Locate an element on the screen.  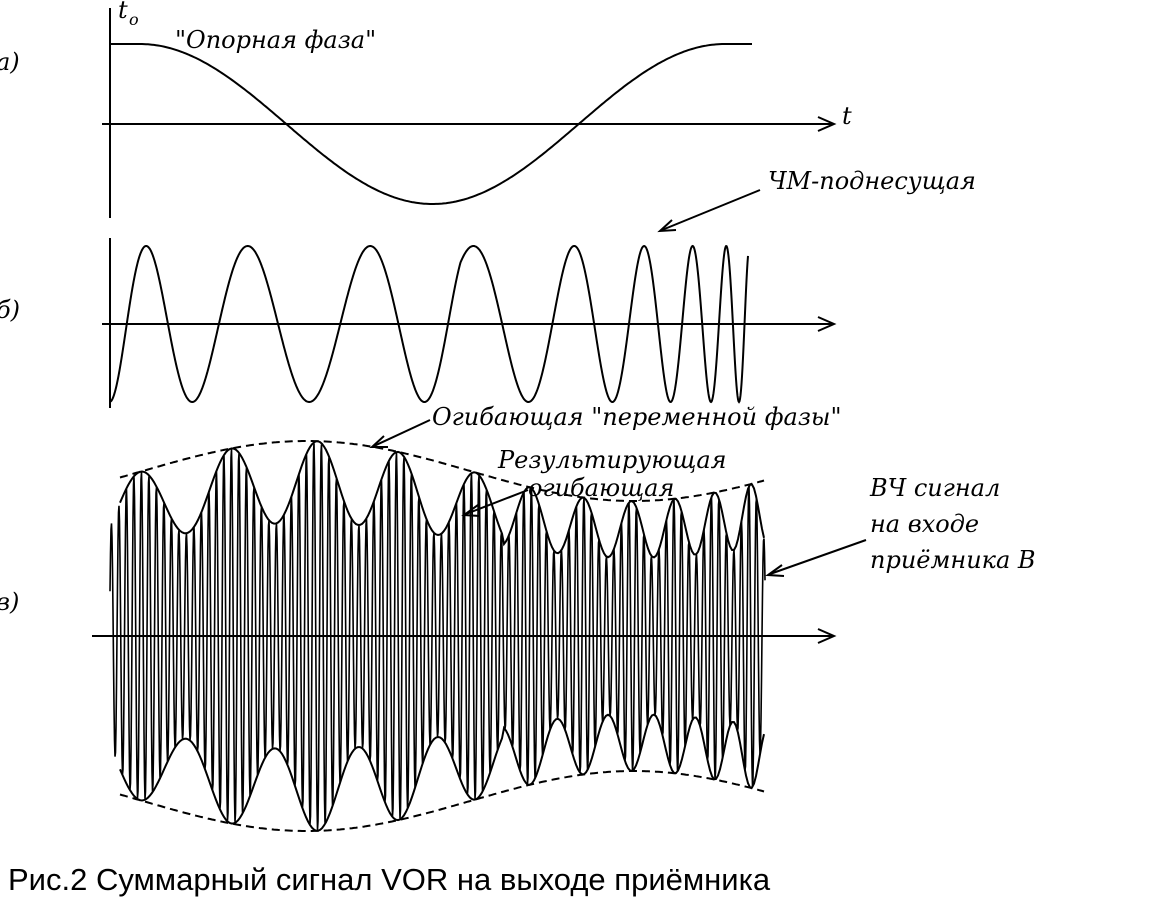
rf-signal-arrow-line is located at coordinates (818, 557).